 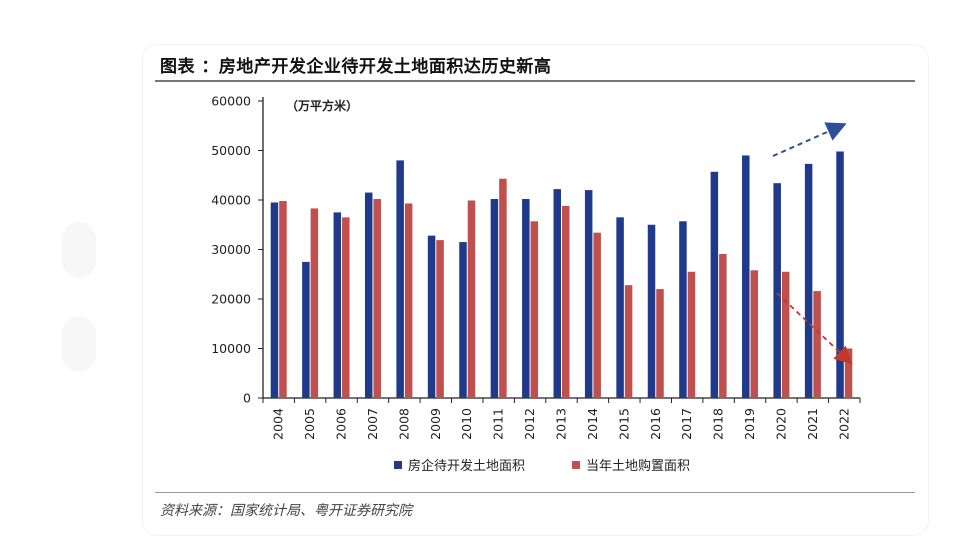 I want to click on trend-up-arrow, so click(x=809, y=139).